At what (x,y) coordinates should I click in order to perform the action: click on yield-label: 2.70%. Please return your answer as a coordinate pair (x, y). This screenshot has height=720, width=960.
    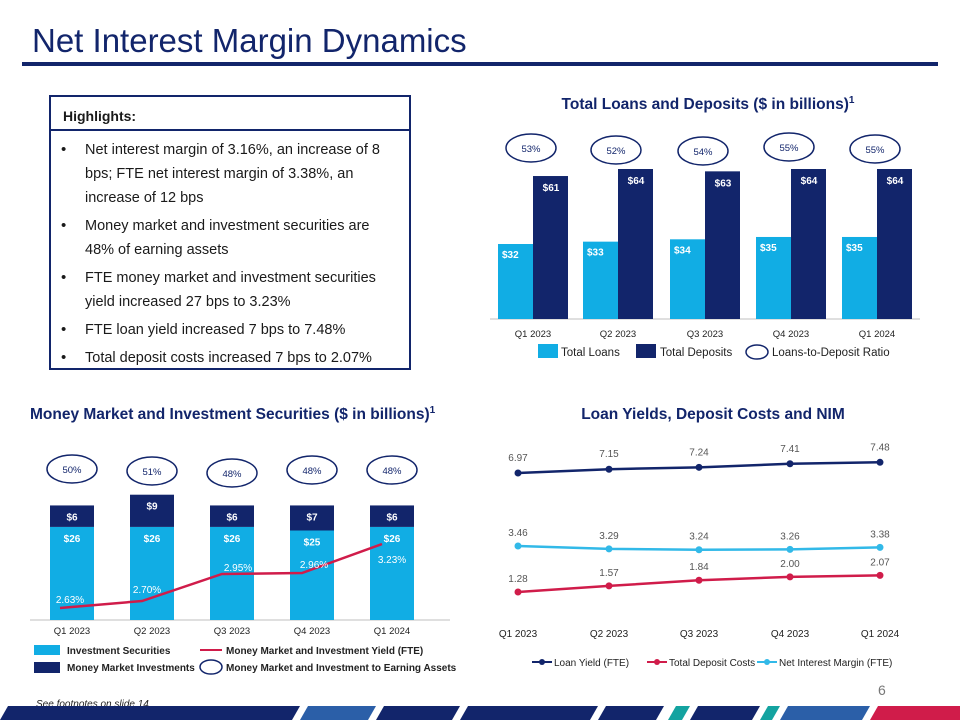
    Looking at the image, I should click on (147, 590).